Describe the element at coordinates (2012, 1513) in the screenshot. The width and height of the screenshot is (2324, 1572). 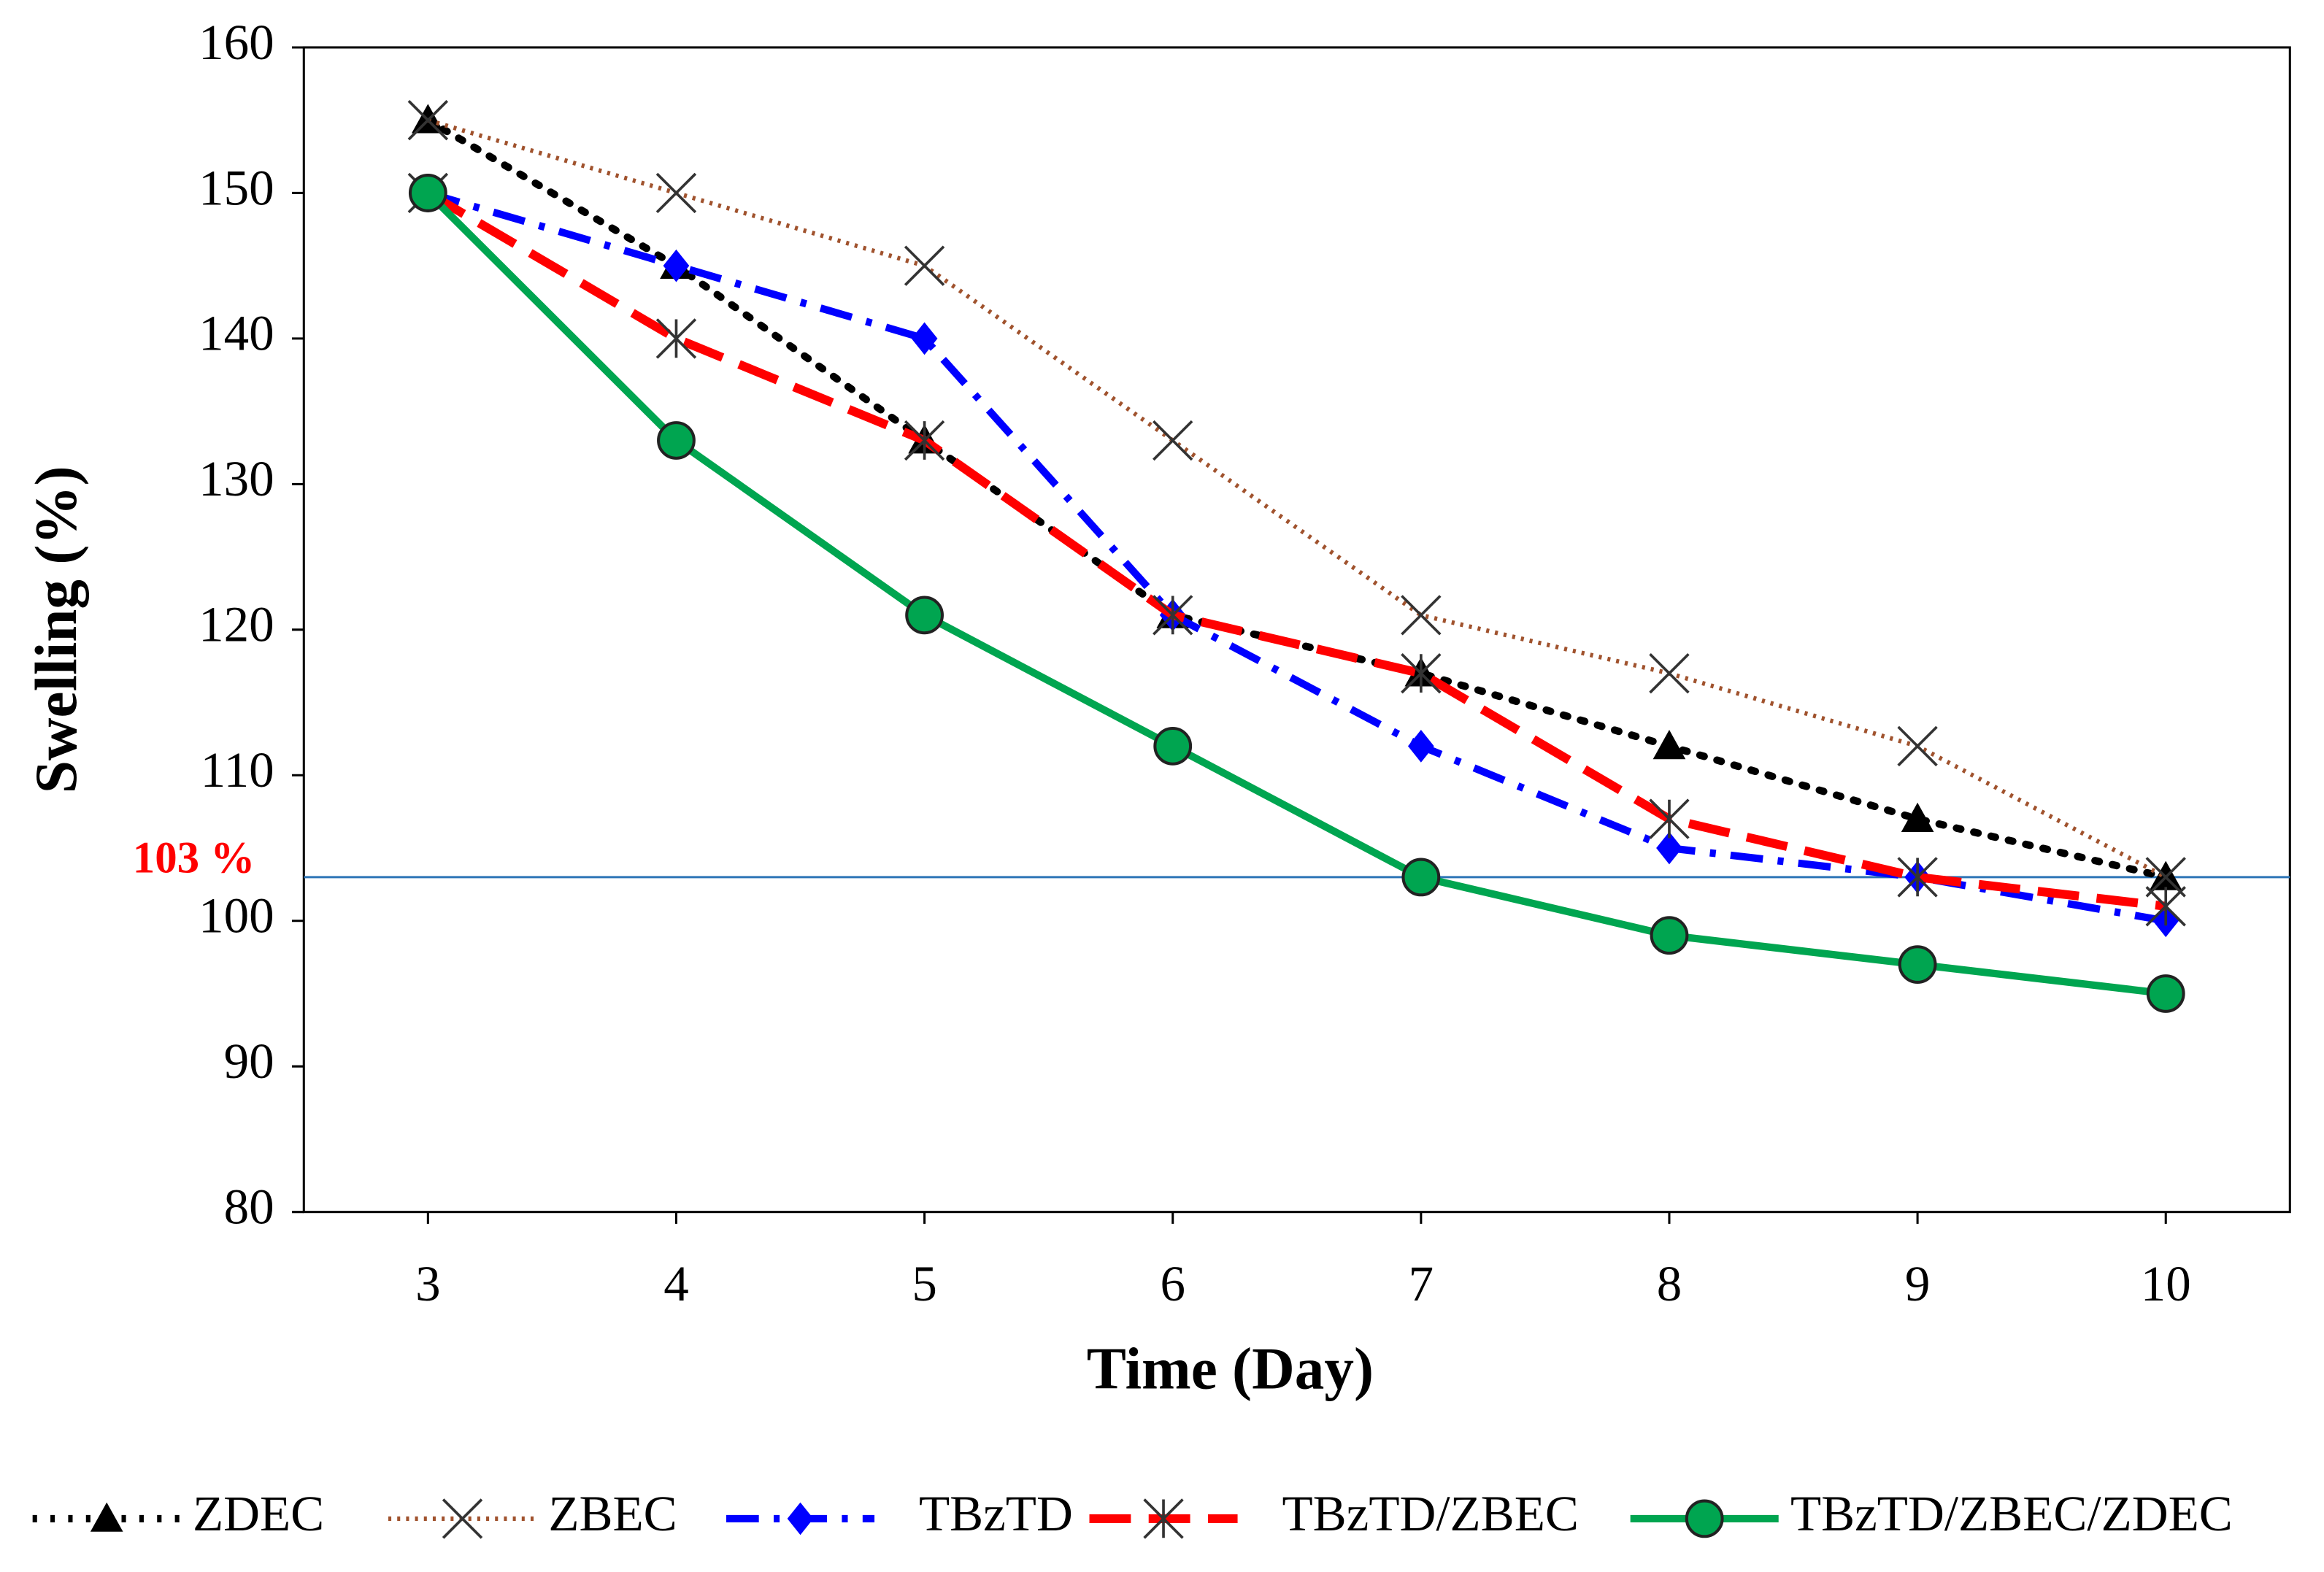
I see `legend-label: TBzTD/ZBEC/ZDEC` at that location.